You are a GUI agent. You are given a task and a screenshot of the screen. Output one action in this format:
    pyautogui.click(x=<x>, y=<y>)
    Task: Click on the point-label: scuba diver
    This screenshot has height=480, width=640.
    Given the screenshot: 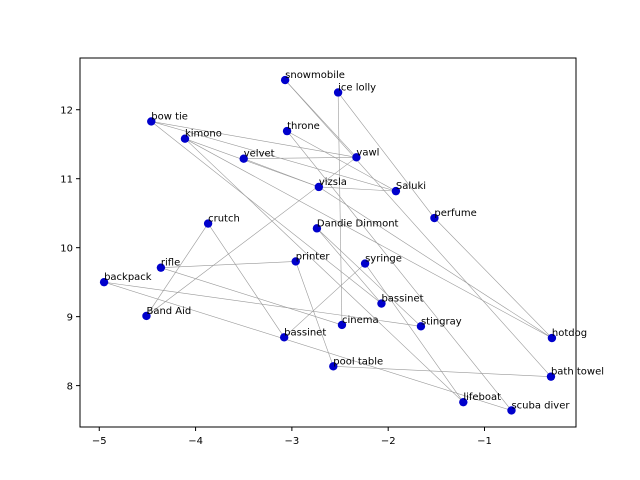 What is the action you would take?
    pyautogui.click(x=540, y=405)
    